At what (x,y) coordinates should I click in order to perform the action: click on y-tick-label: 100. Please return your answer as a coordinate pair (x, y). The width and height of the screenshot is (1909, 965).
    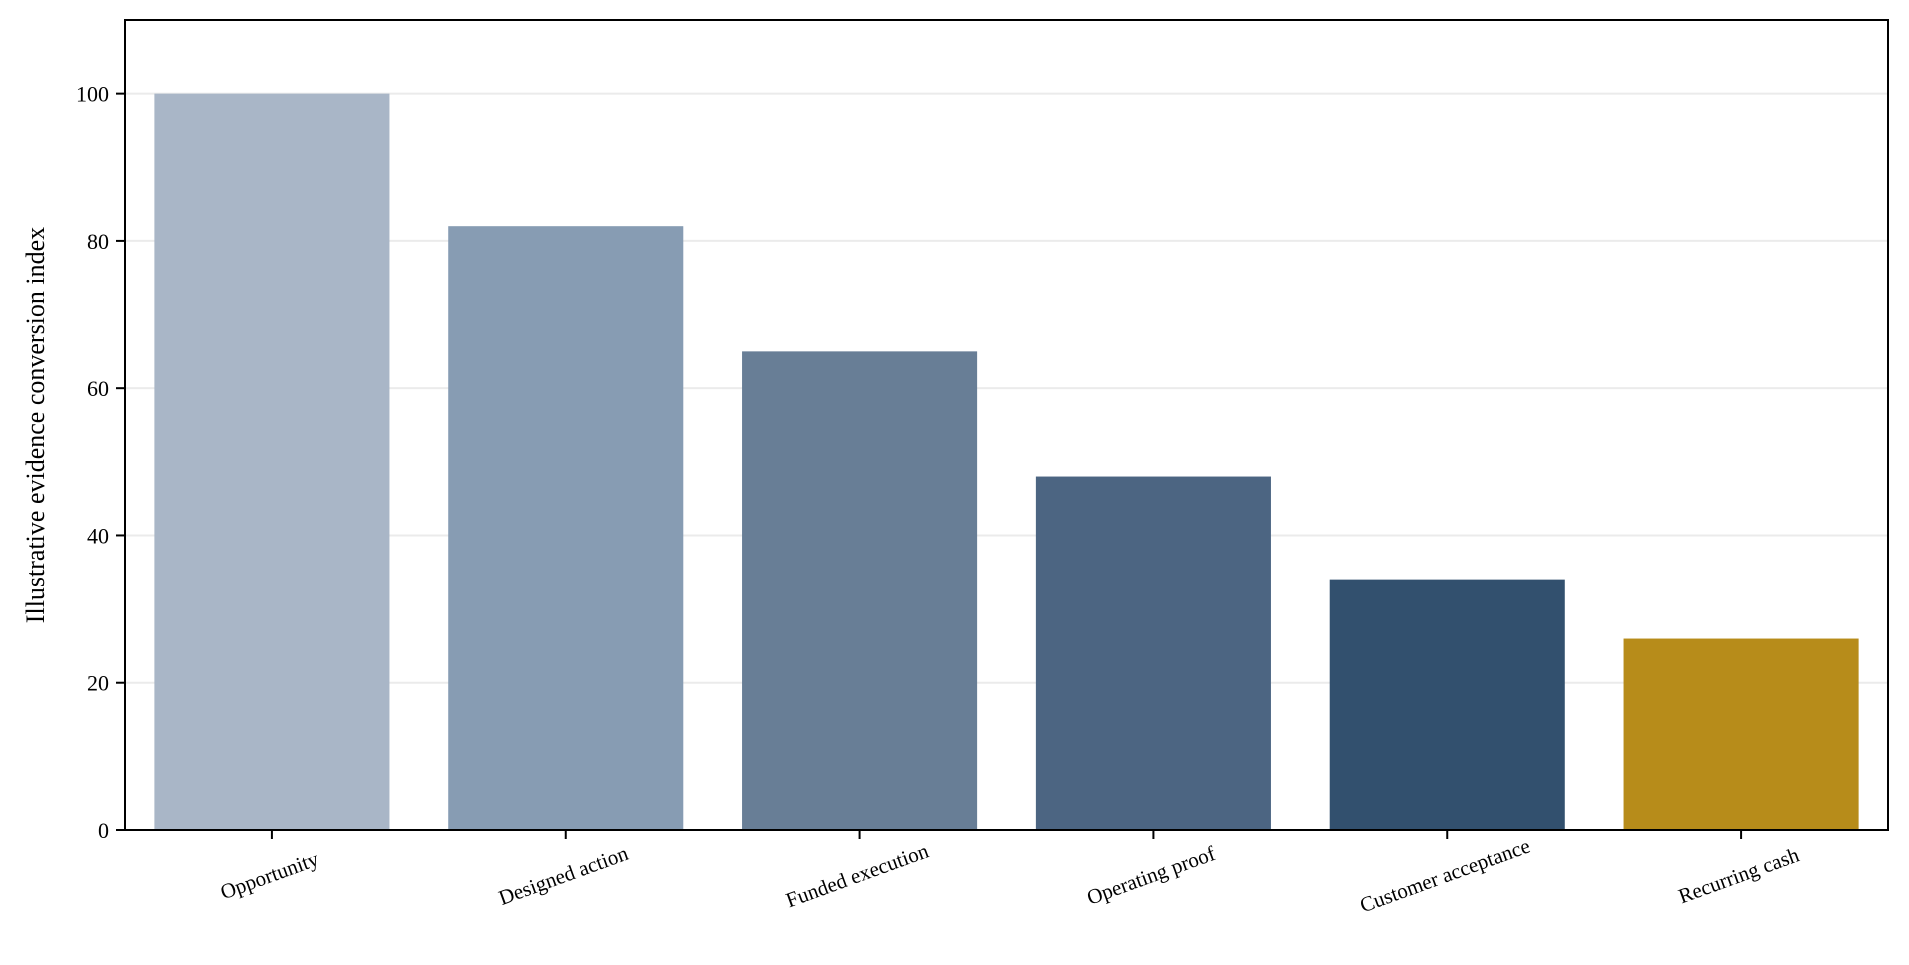
    Looking at the image, I should click on (92, 94).